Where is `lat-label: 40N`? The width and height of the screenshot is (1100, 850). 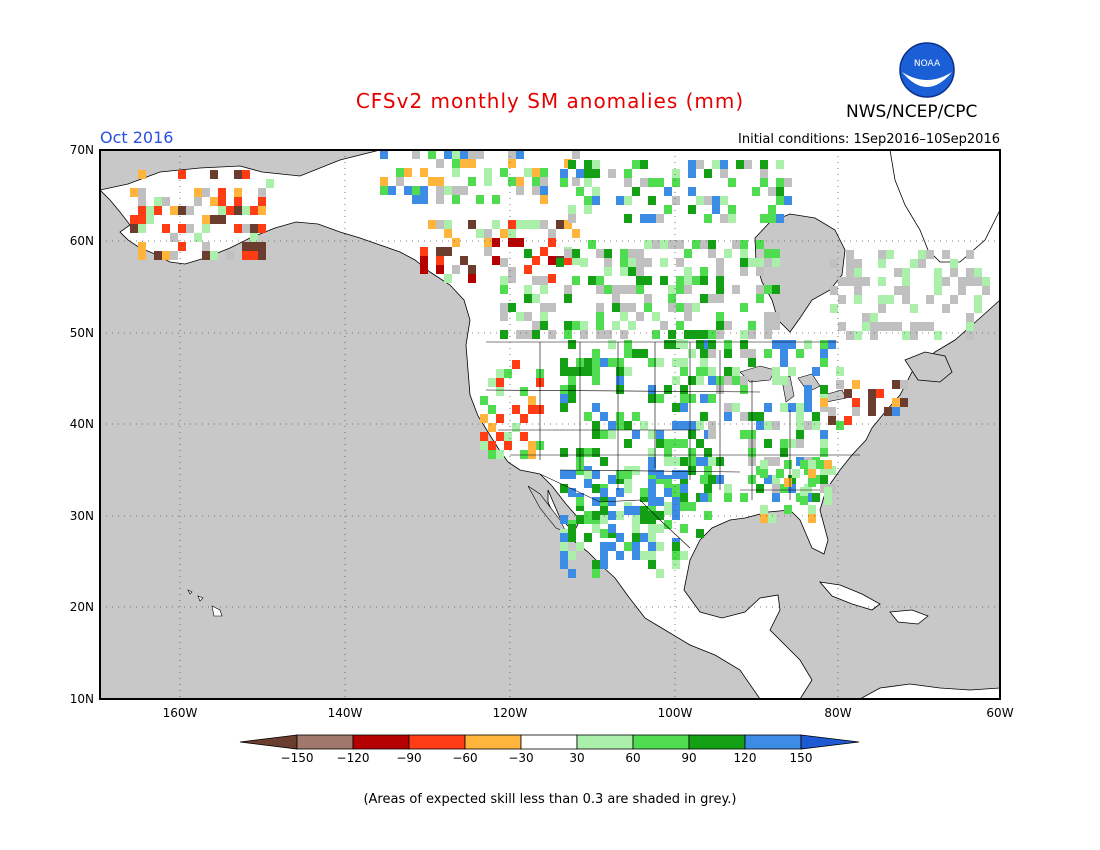 lat-label: 40N is located at coordinates (82, 424).